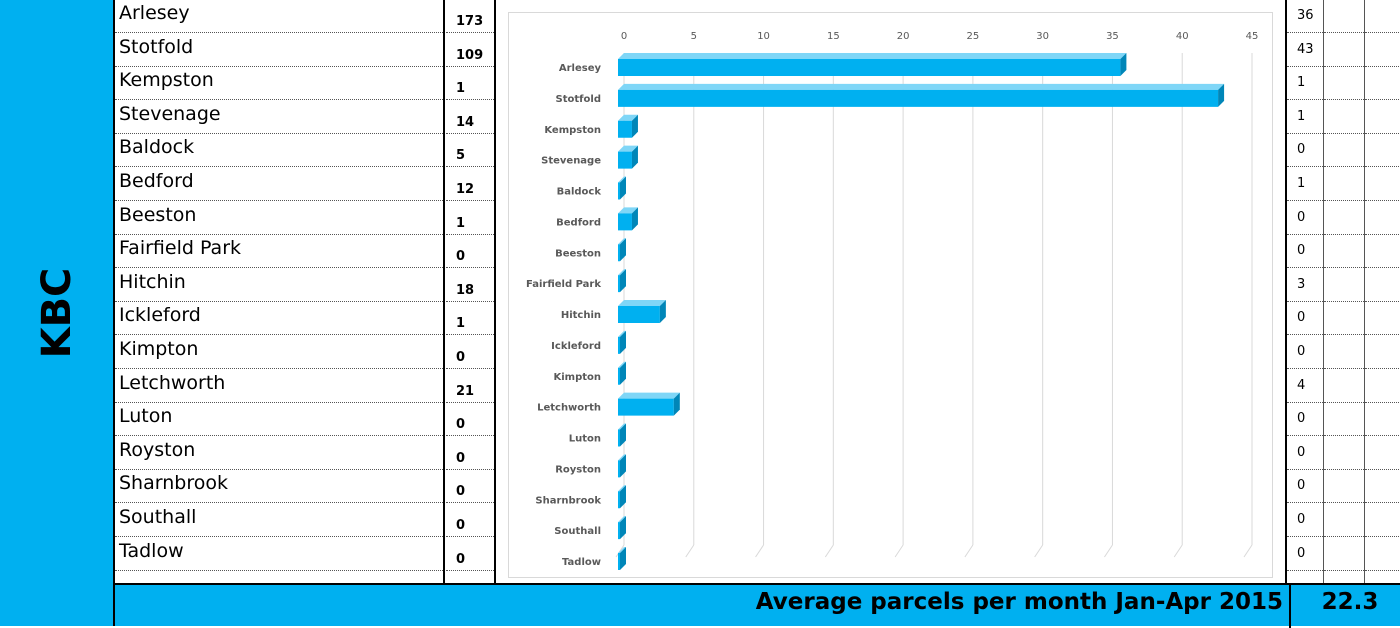 The height and width of the screenshot is (628, 1400). What do you see at coordinates (1112, 36) in the screenshot?
I see `x-tick-label: 35` at bounding box center [1112, 36].